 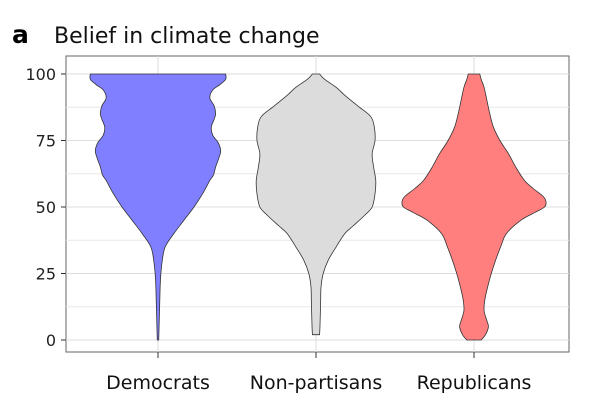 What do you see at coordinates (474, 383) in the screenshot?
I see `x-tick-label: Republicans` at bounding box center [474, 383].